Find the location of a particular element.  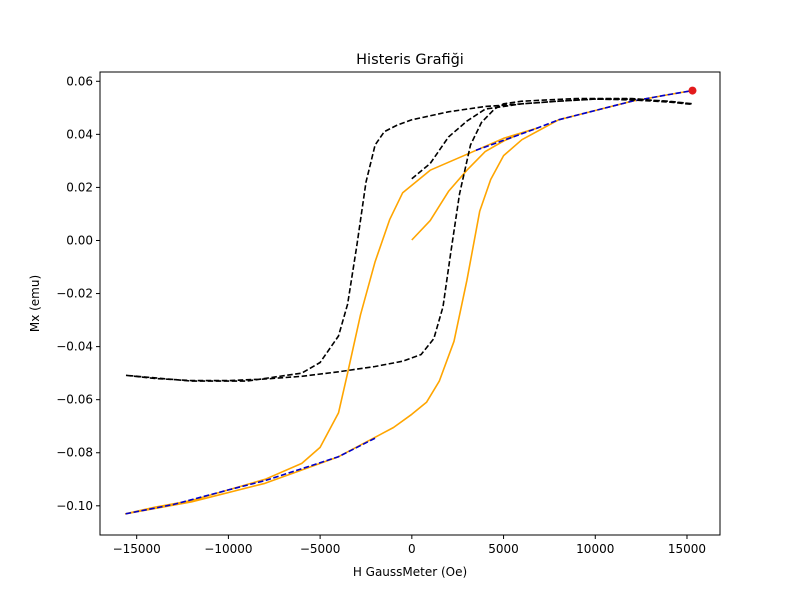

endpoint-marker is located at coordinates (692, 90).